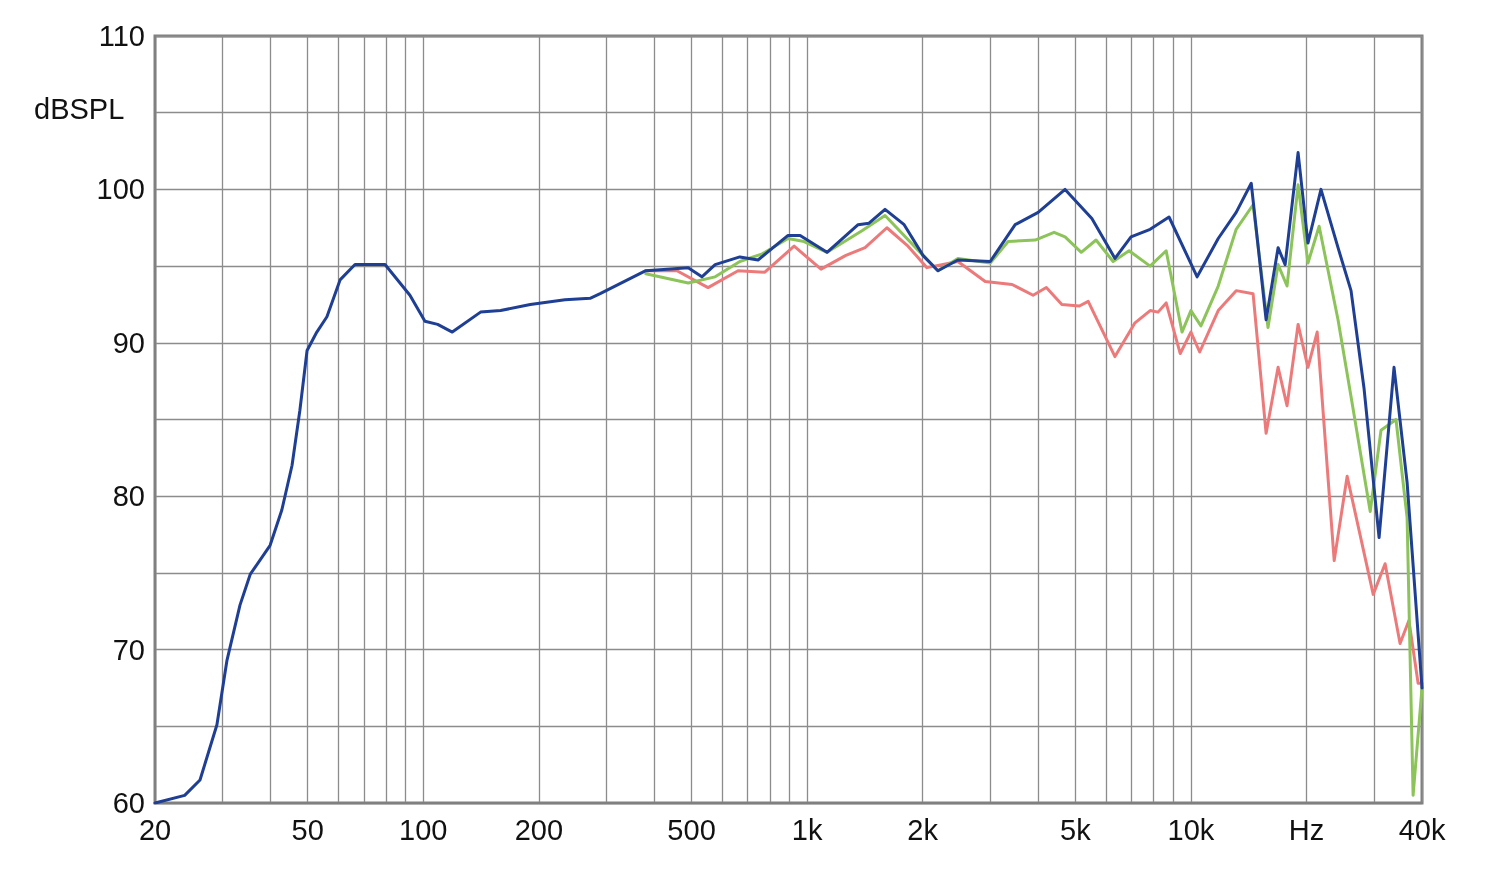 The image size is (1500, 877). What do you see at coordinates (1306, 829) in the screenshot?
I see `x-tick-label: Hz` at bounding box center [1306, 829].